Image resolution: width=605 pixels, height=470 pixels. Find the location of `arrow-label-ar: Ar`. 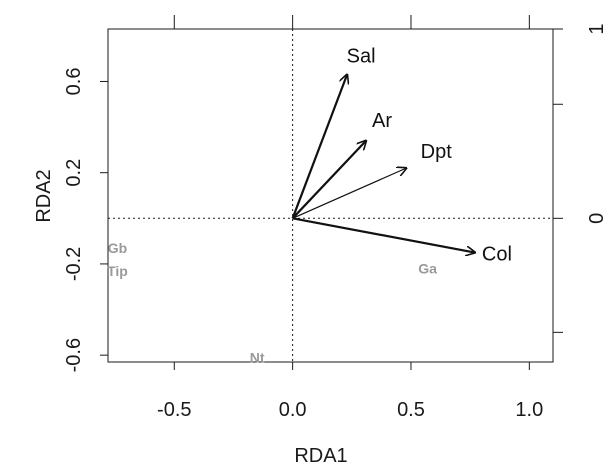

arrow-label-ar: Ar is located at coordinates (382, 121).